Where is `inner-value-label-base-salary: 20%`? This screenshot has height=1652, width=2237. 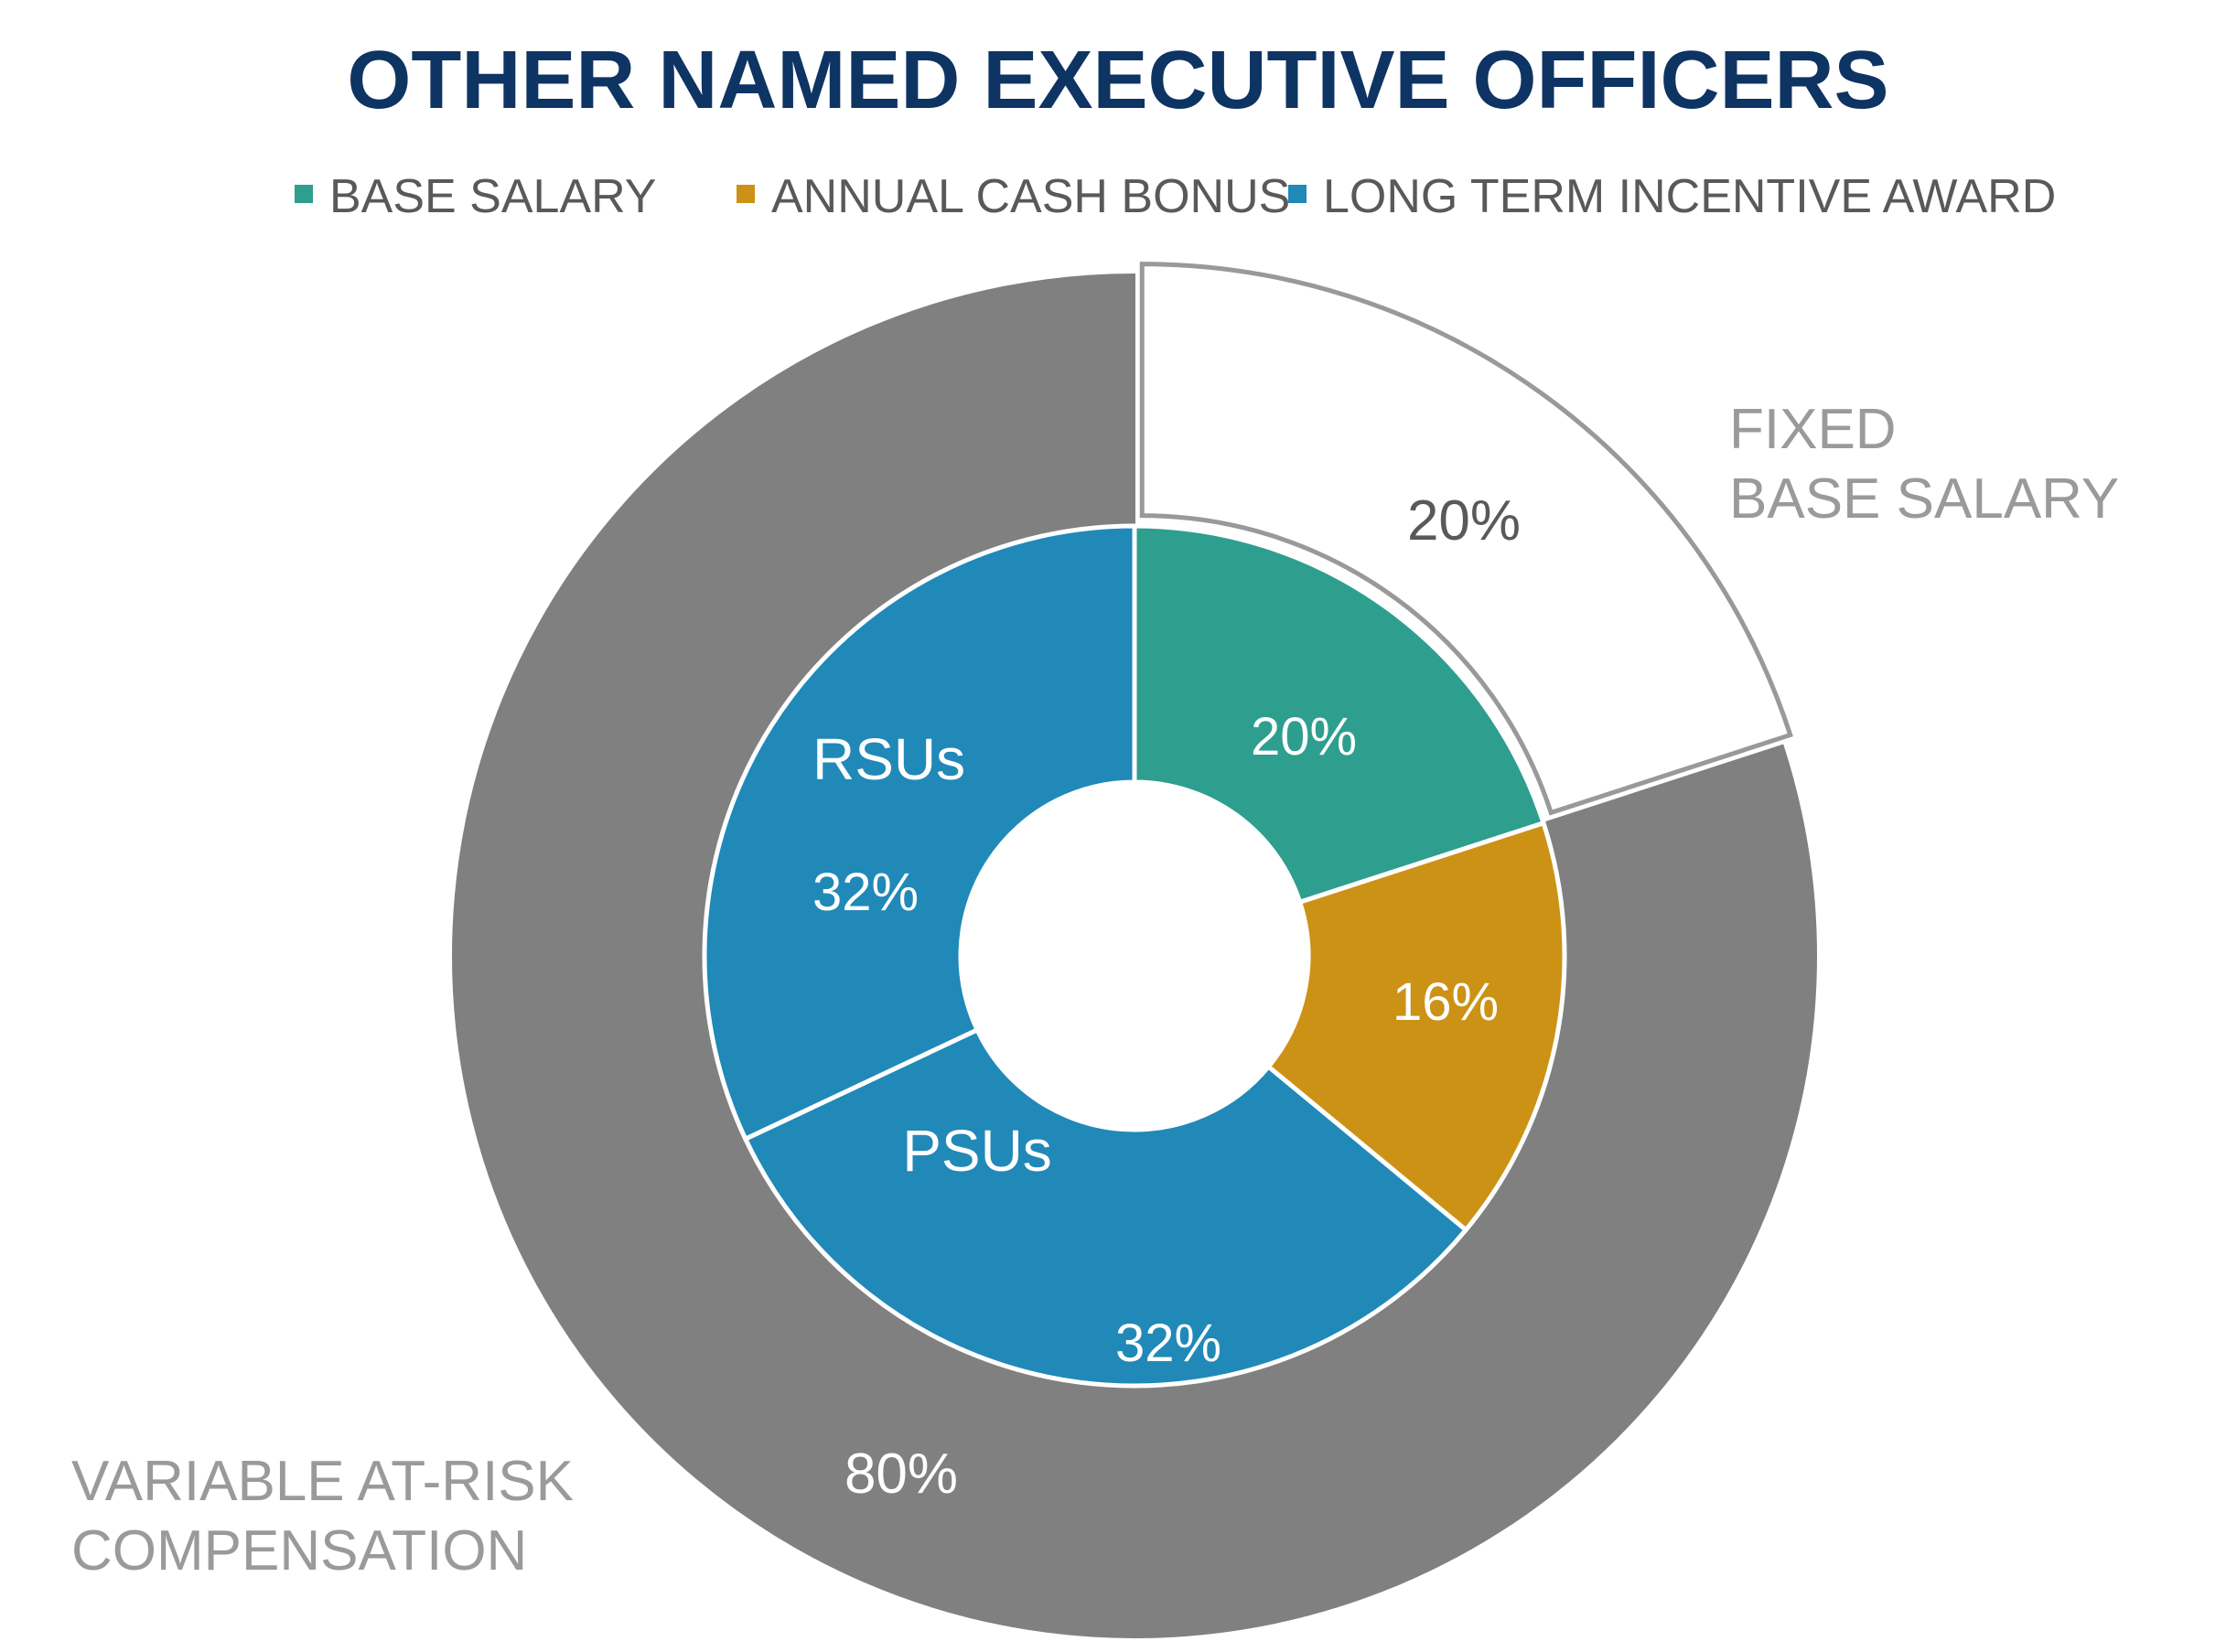 inner-value-label-base-salary: 20% is located at coordinates (1304, 737).